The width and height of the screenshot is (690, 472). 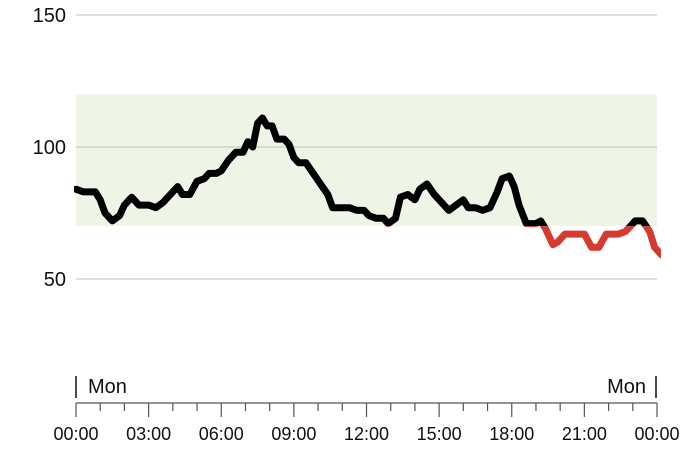 What do you see at coordinates (584, 434) in the screenshot?
I see `x-tick-label: 21:00` at bounding box center [584, 434].